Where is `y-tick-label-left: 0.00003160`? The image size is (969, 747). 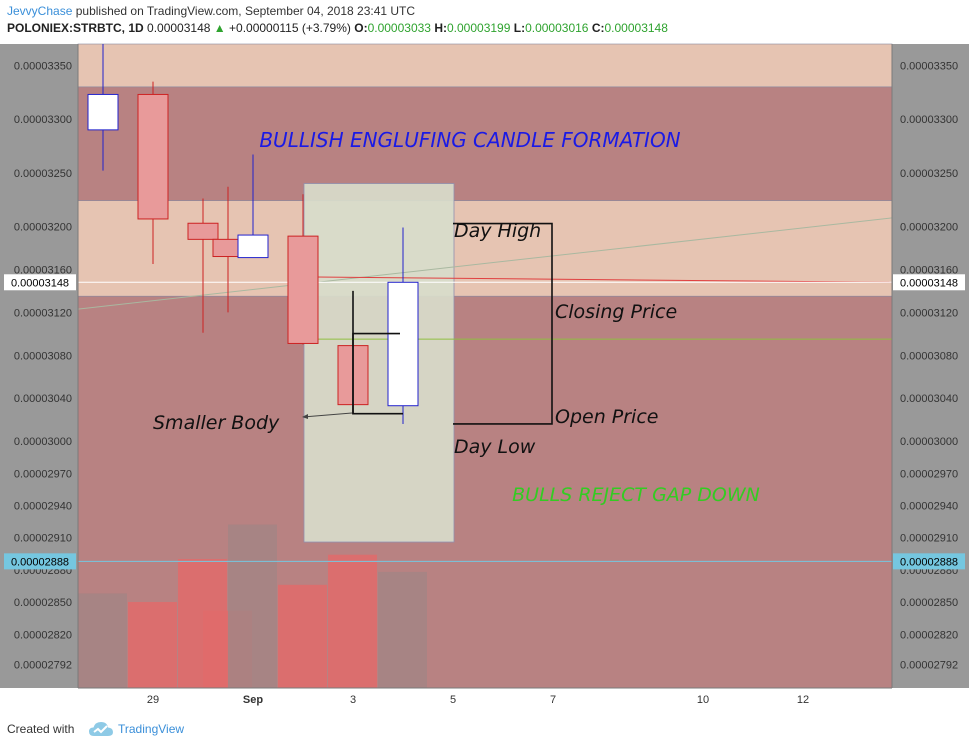 y-tick-label-left: 0.00003160 is located at coordinates (43, 270).